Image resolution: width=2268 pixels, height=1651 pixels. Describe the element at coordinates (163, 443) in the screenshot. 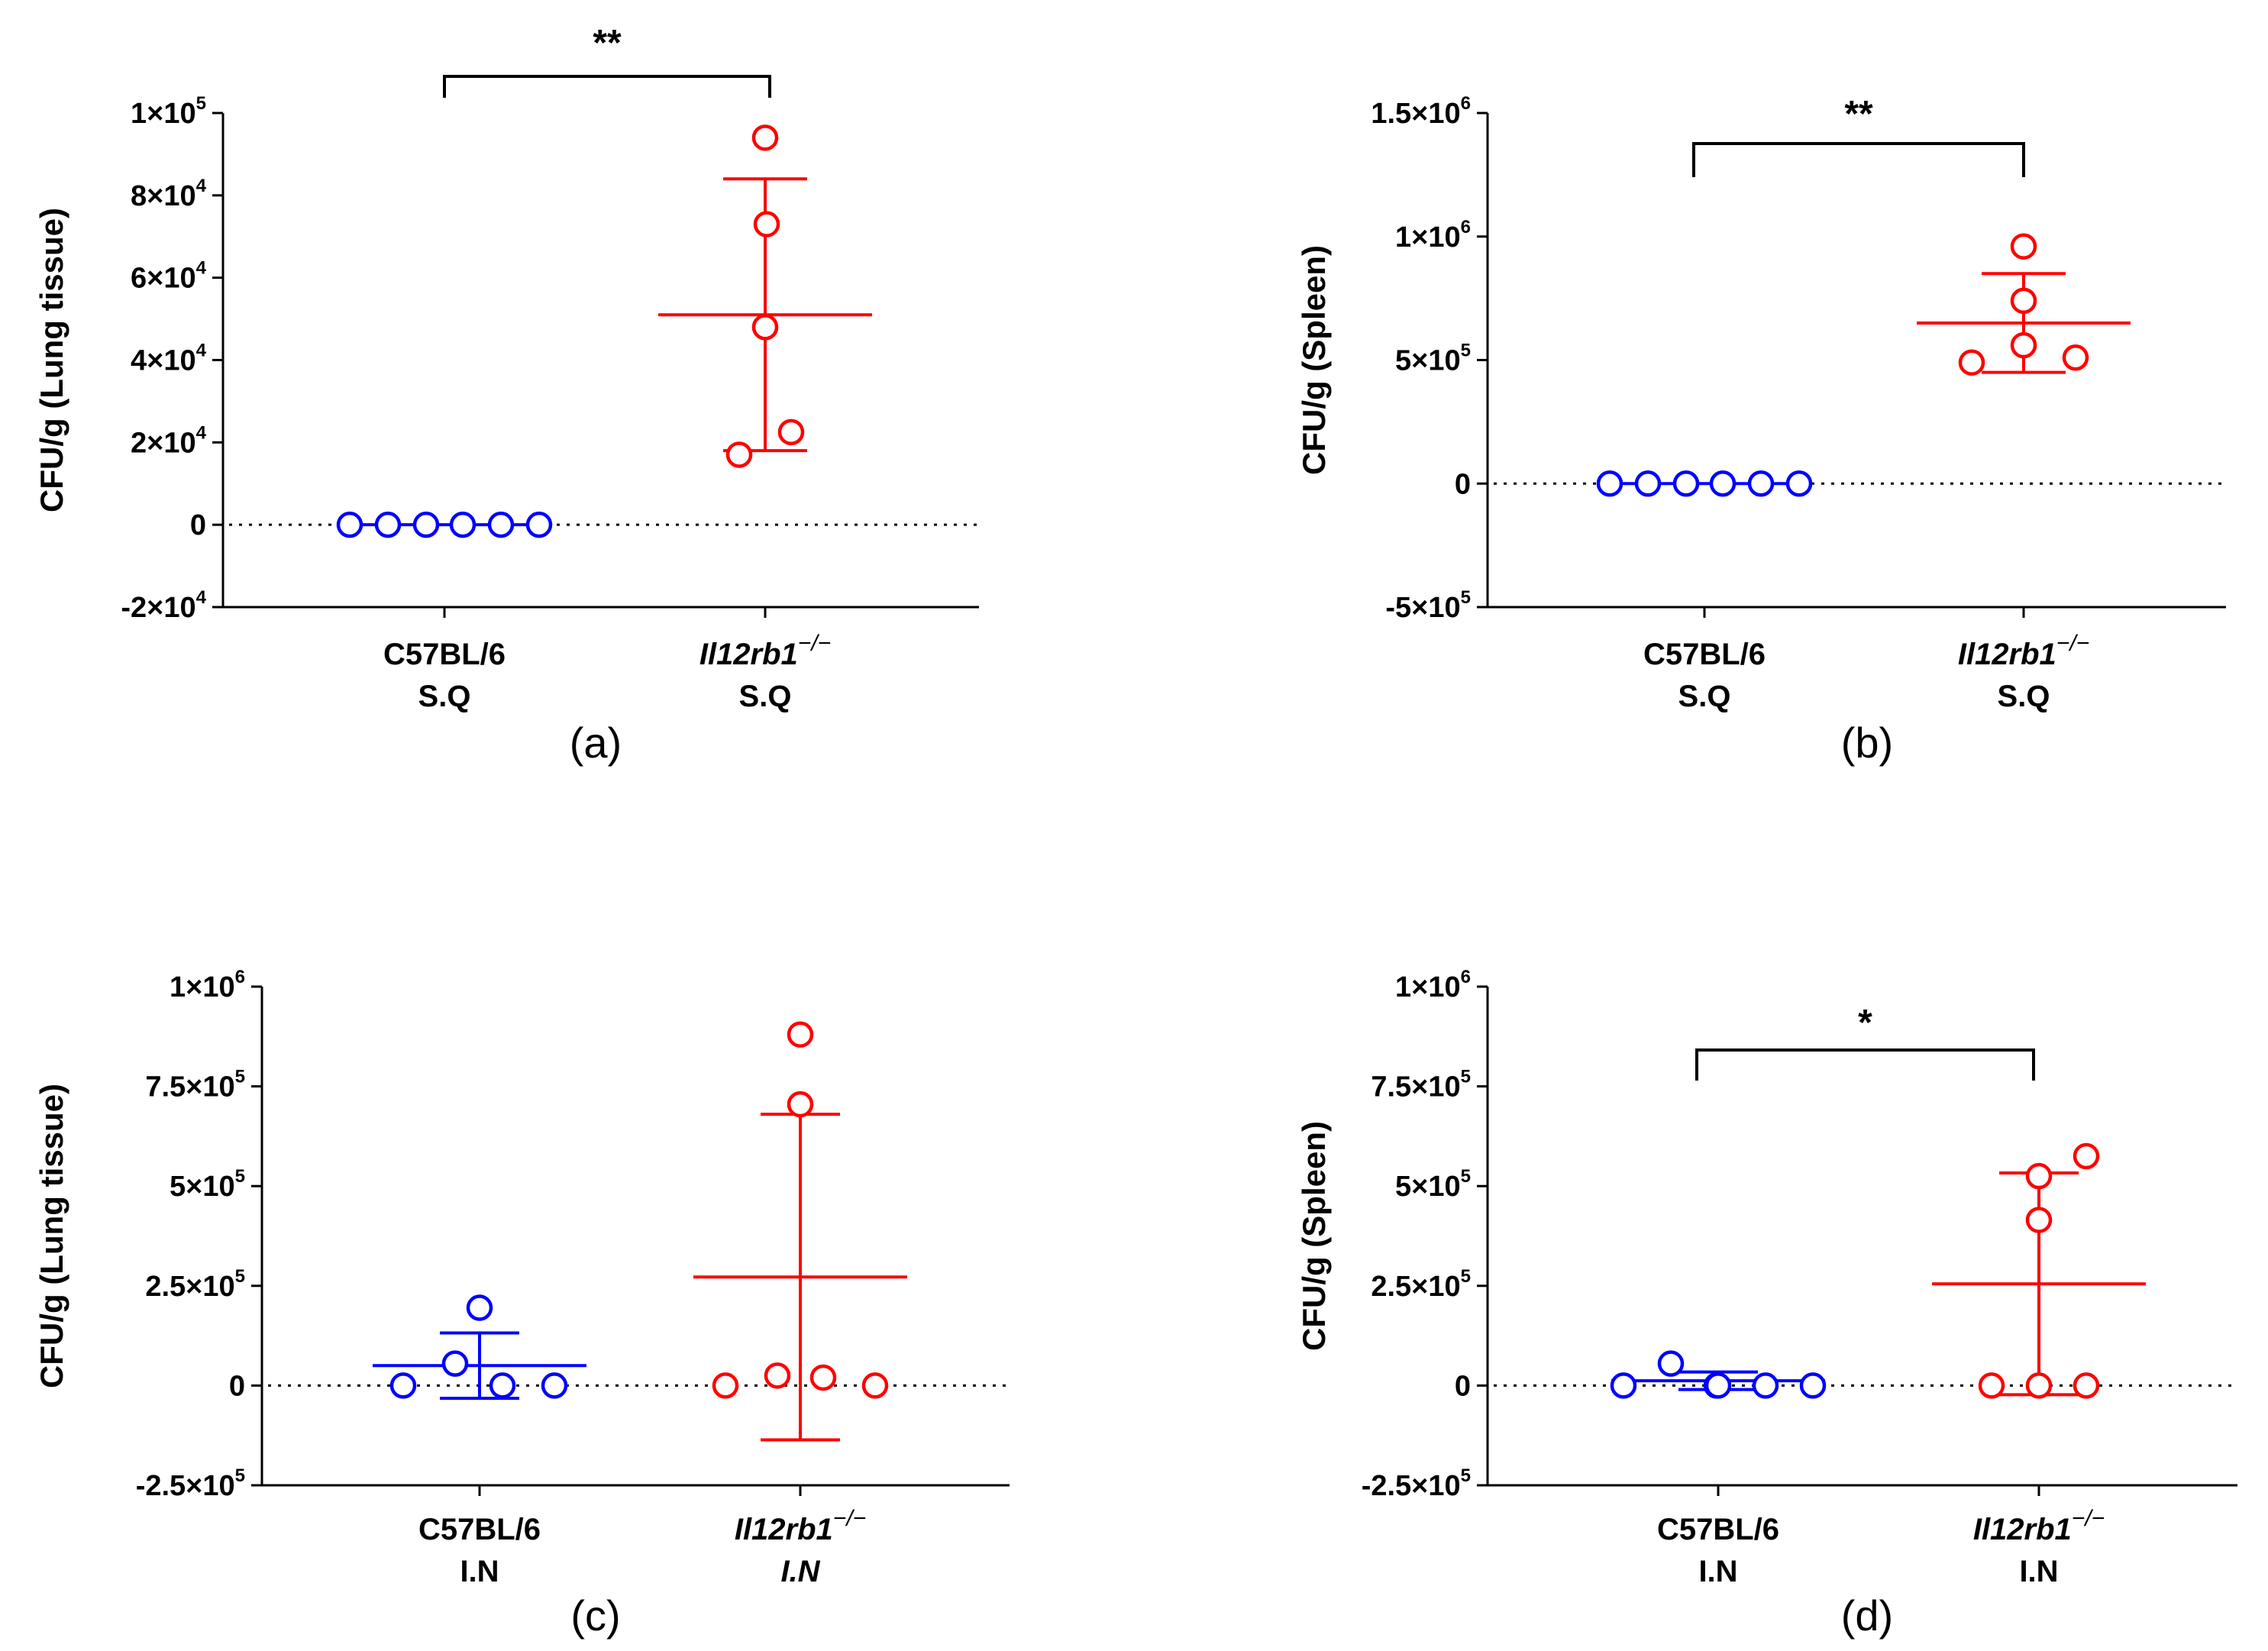

I see `y-tick-mantissa: 2×10` at that location.